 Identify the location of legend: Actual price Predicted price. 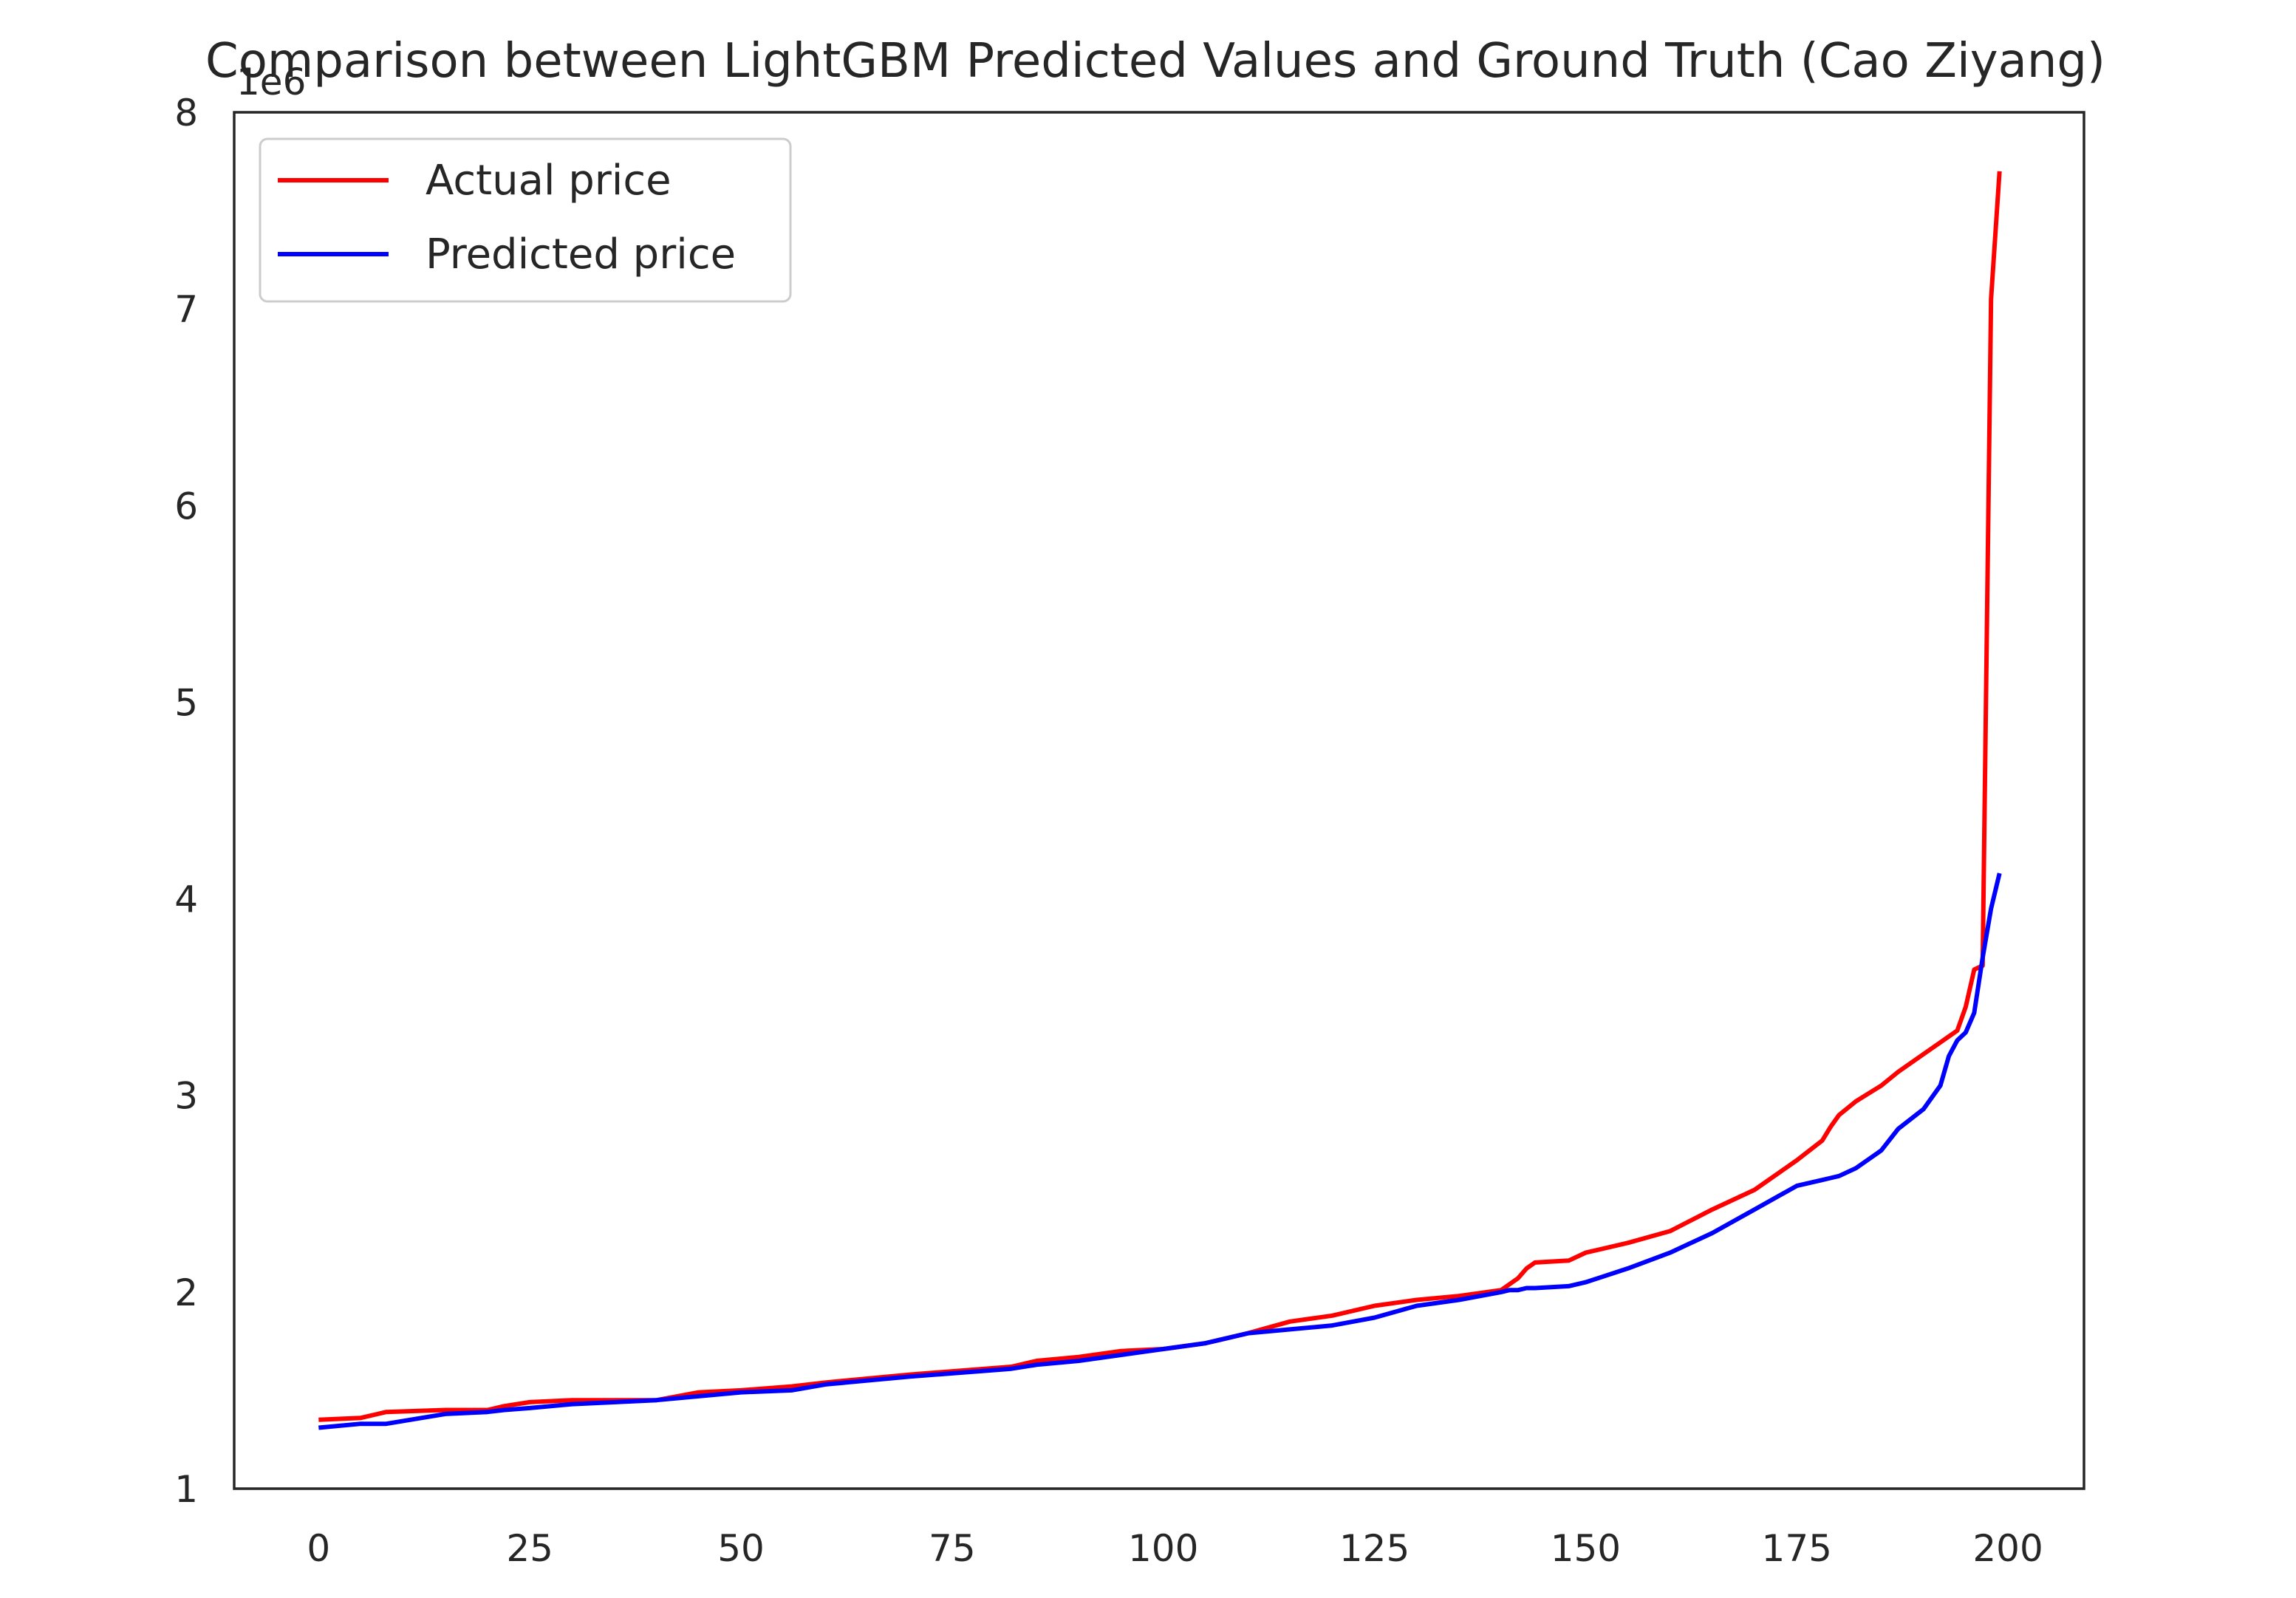
(525, 220).